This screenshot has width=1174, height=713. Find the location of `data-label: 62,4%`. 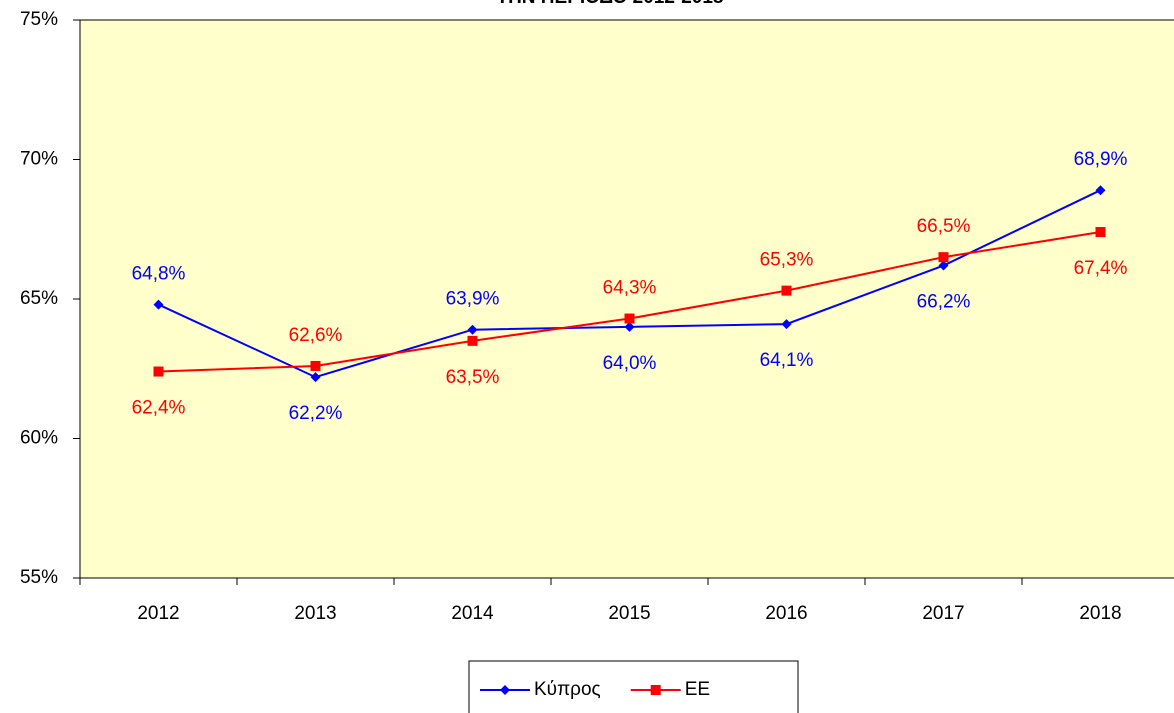

data-label: 62,4% is located at coordinates (159, 408).